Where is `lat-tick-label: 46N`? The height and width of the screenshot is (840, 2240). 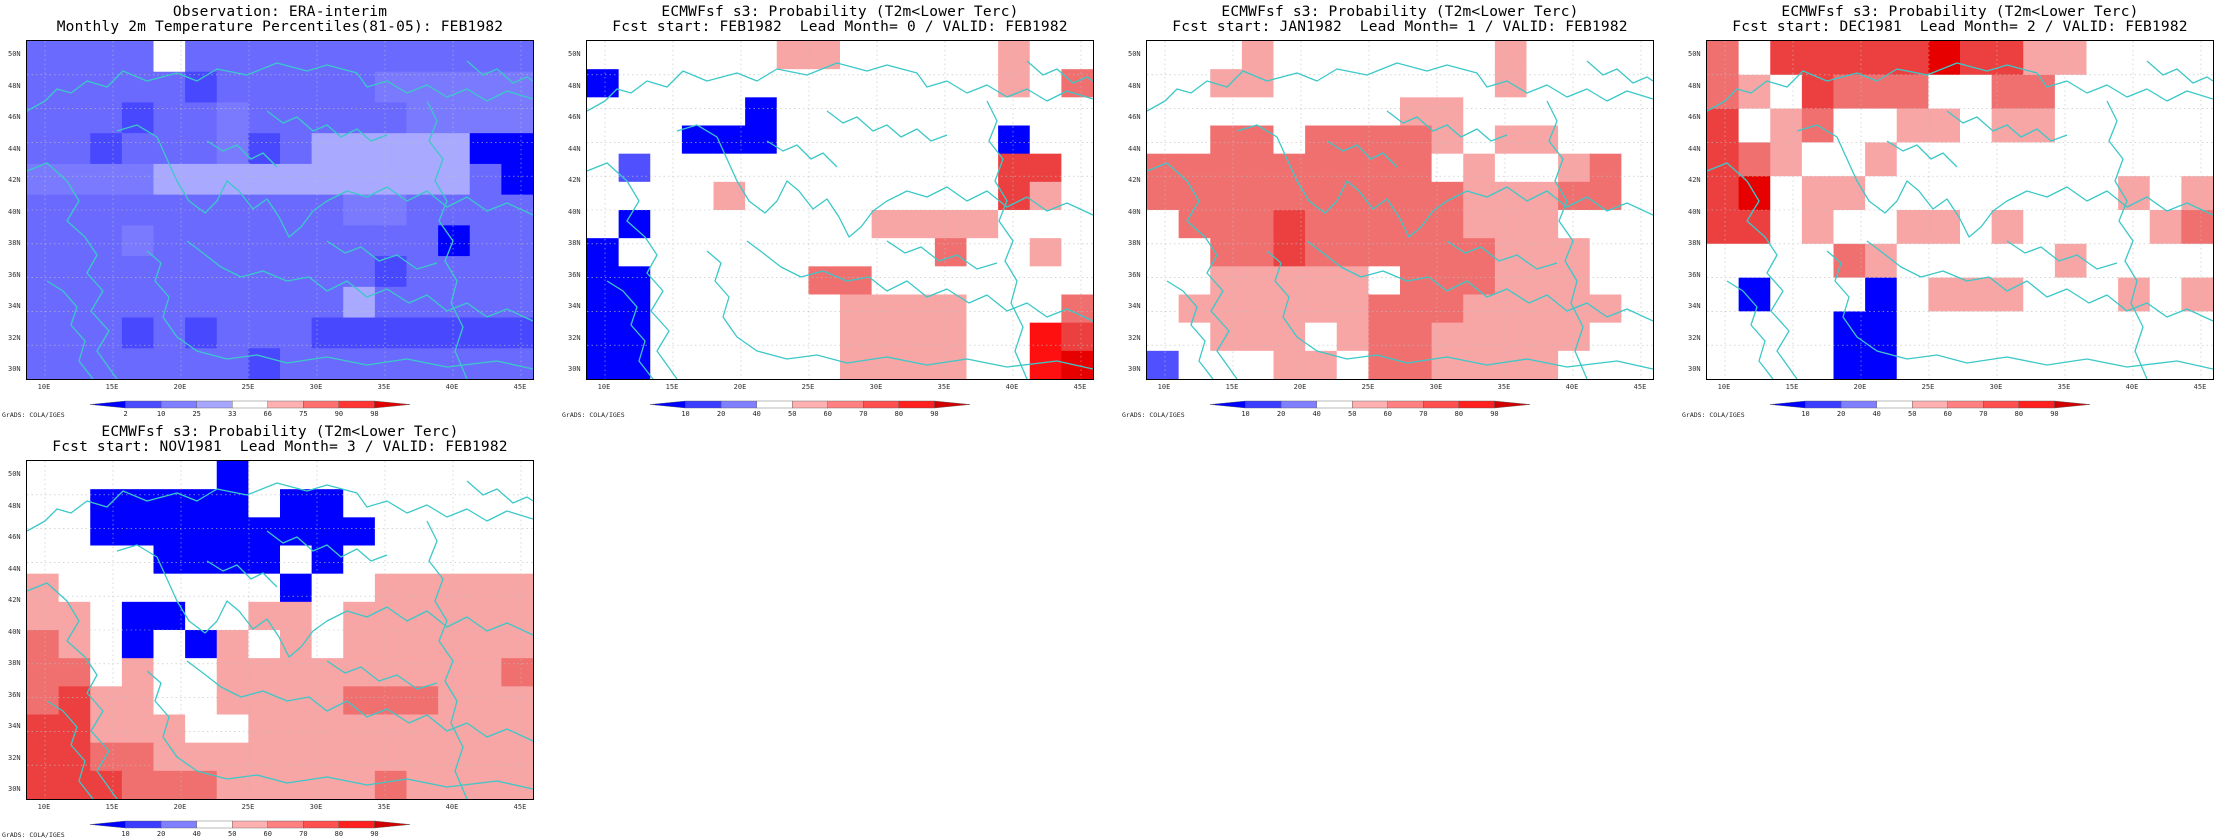
lat-tick-label: 46N is located at coordinates (574, 117).